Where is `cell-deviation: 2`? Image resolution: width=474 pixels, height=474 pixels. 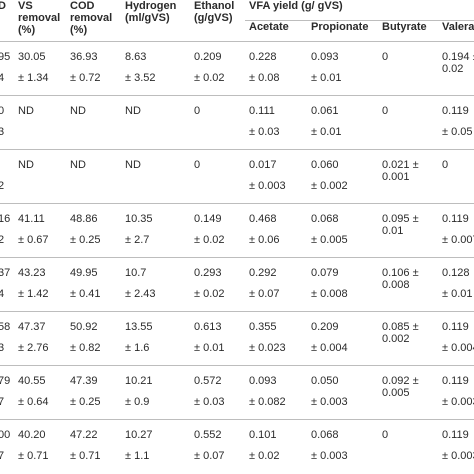
cell-deviation: 2 is located at coordinates (2, 186).